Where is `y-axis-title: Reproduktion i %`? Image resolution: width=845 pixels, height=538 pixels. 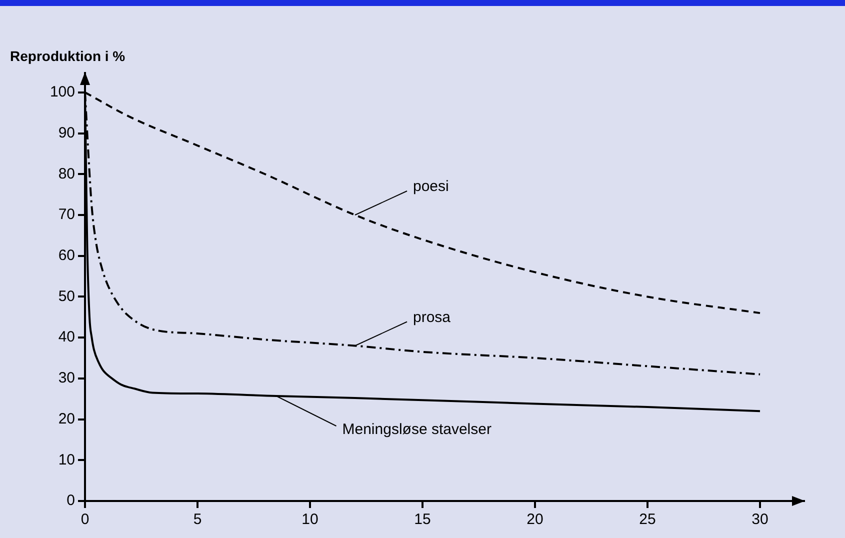
y-axis-title: Reproduktion i % is located at coordinates (68, 56).